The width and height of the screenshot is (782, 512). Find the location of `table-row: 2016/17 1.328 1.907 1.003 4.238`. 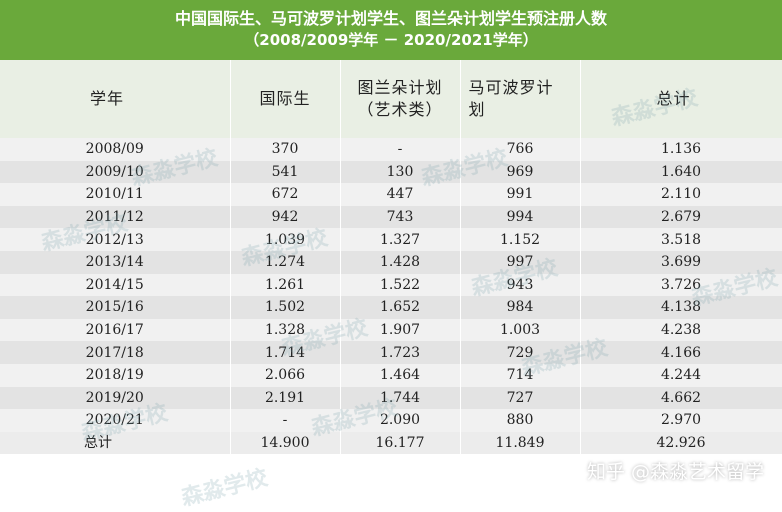

table-row: 2016/17 1.328 1.907 1.003 4.238 is located at coordinates (391, 330).